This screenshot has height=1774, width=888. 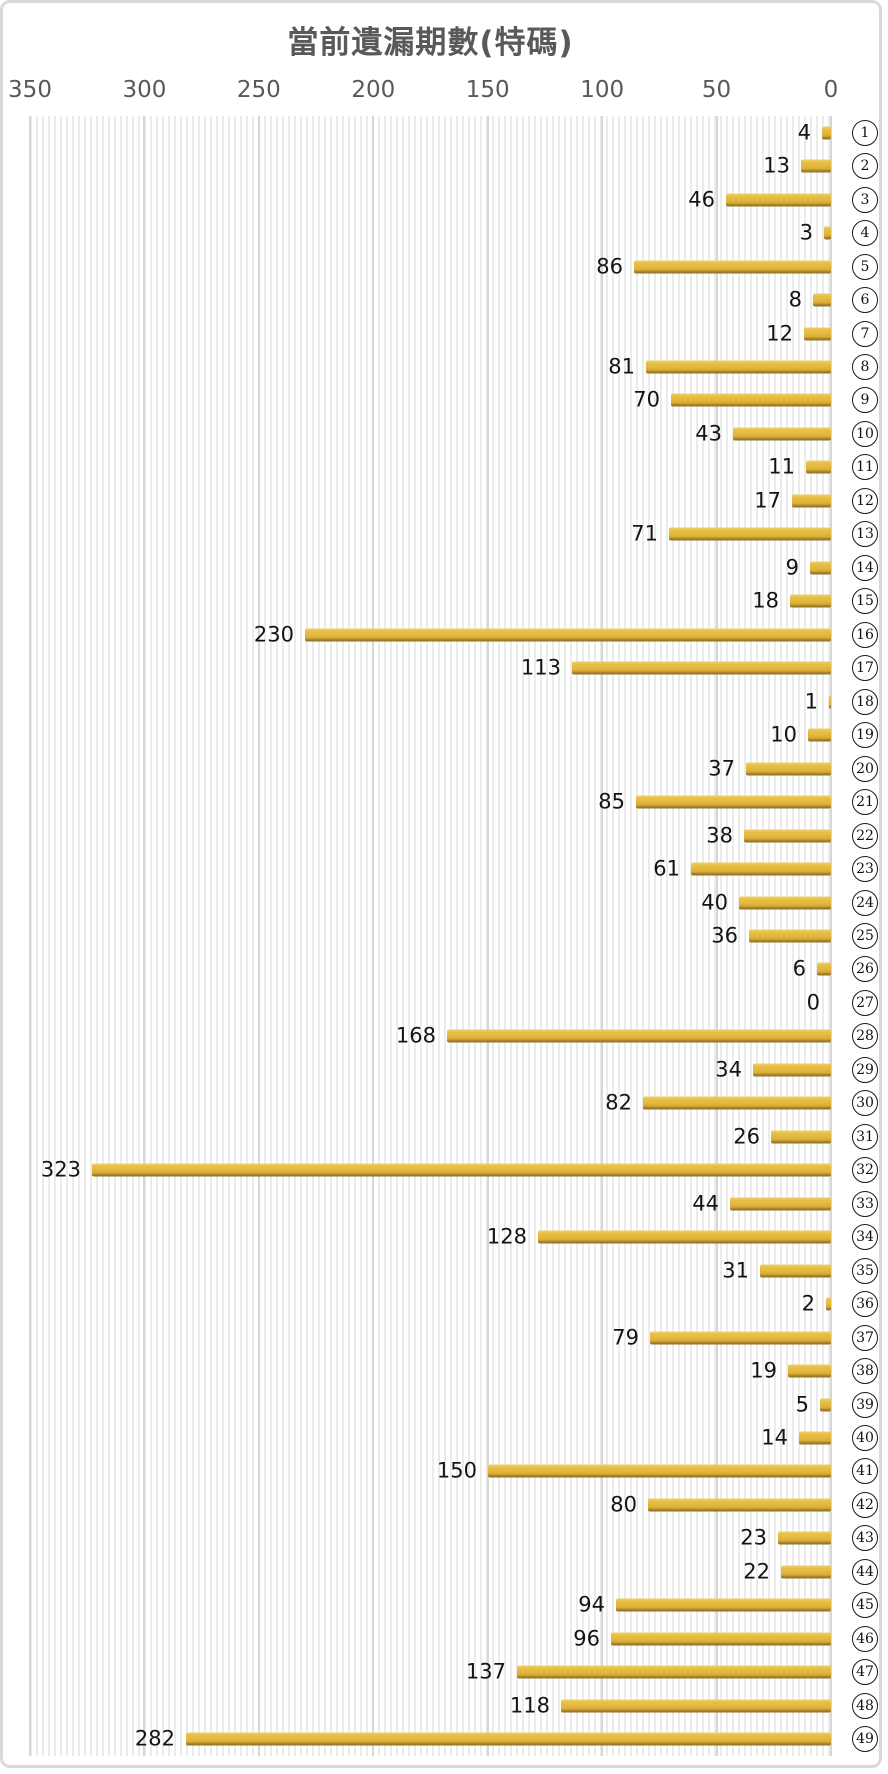 I want to click on bar-row: 323 32, so click(x=454, y=1170).